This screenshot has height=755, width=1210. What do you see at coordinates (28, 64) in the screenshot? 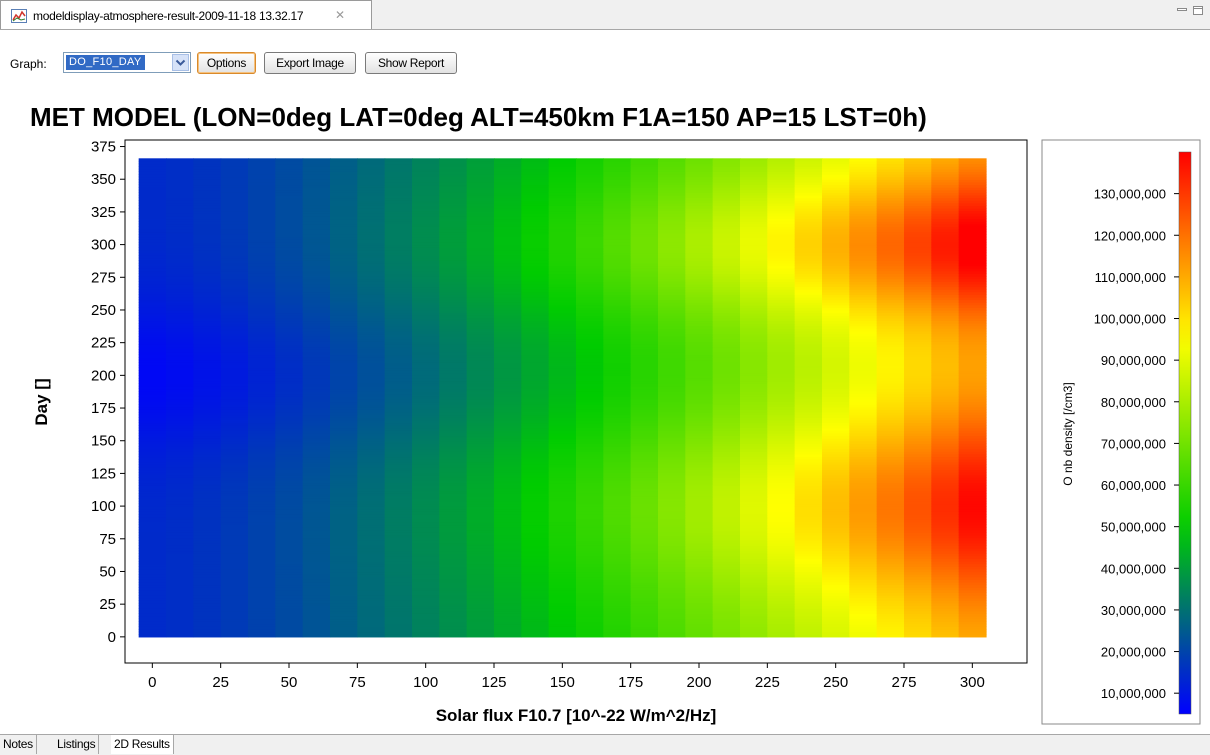
I see `graph-label: Graph:` at bounding box center [28, 64].